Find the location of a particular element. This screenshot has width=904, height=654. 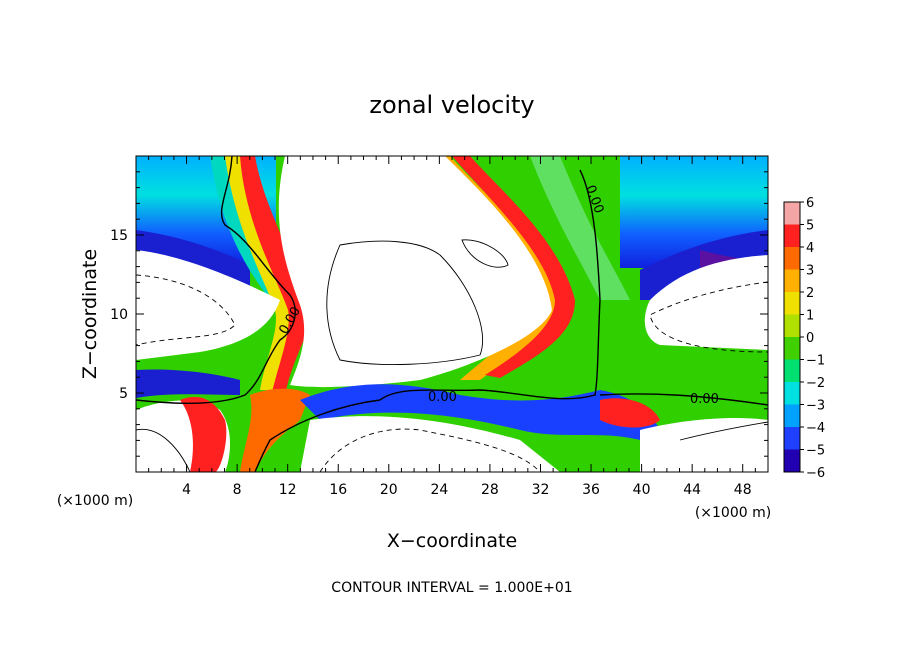

contour-label-mid: 0.00 is located at coordinates (442, 397).